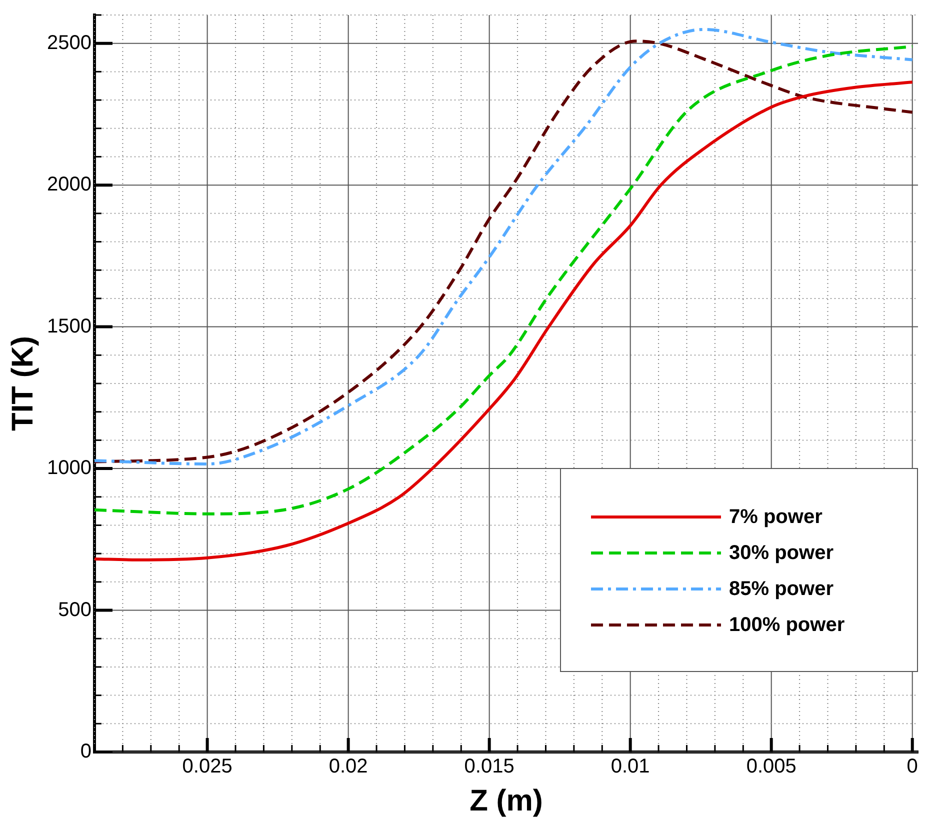  What do you see at coordinates (787, 625) in the screenshot?
I see `legend-label: 100% power` at bounding box center [787, 625].